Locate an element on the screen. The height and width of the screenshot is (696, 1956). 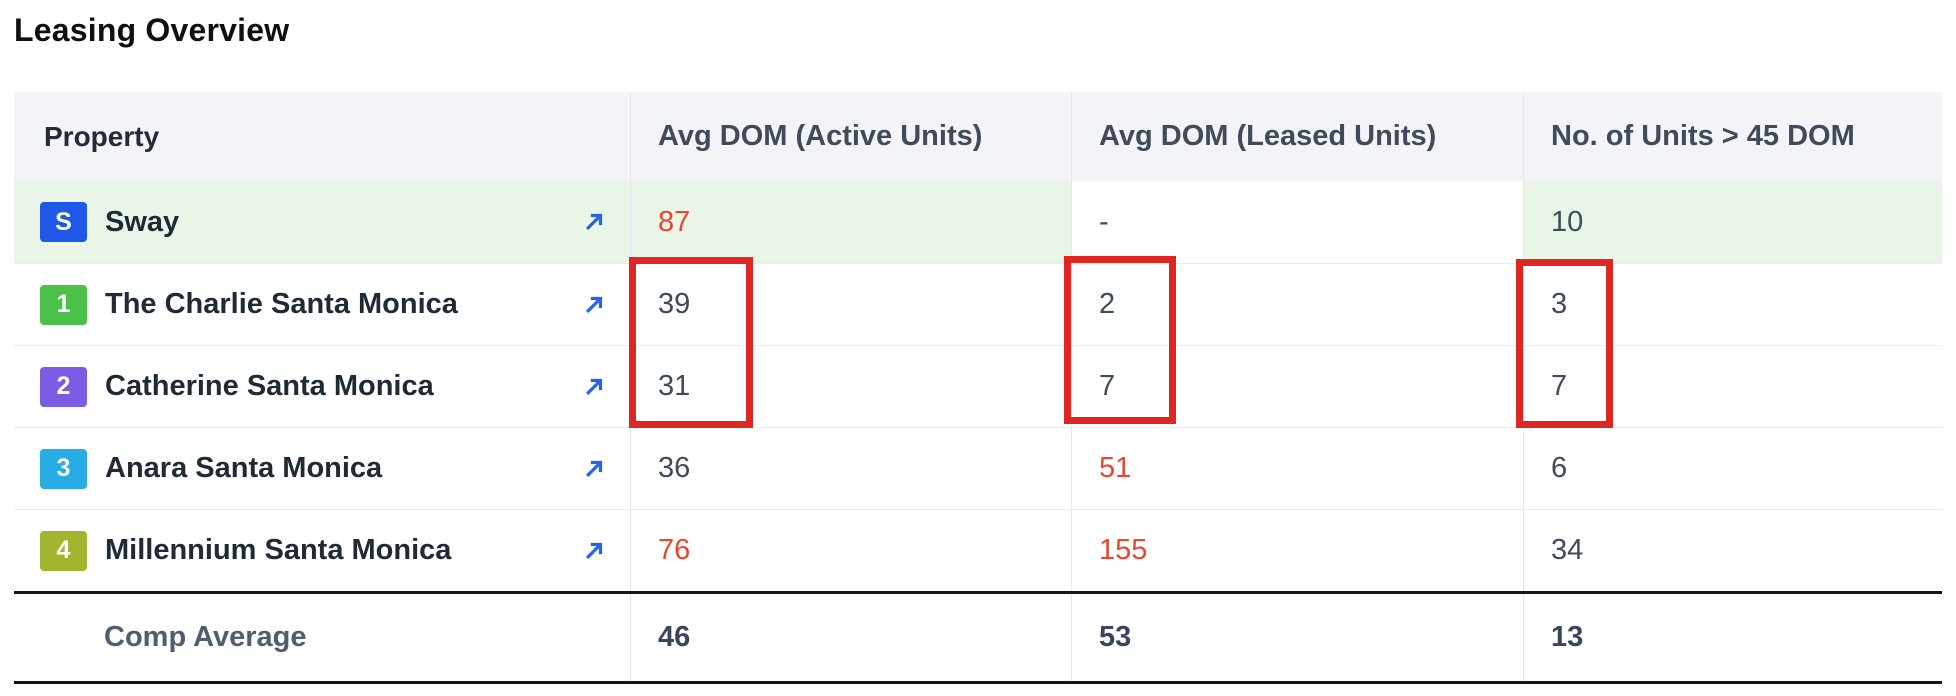
table-row-anara: 3 Anara Santa Monica 36 51 6 is located at coordinates (978, 468).